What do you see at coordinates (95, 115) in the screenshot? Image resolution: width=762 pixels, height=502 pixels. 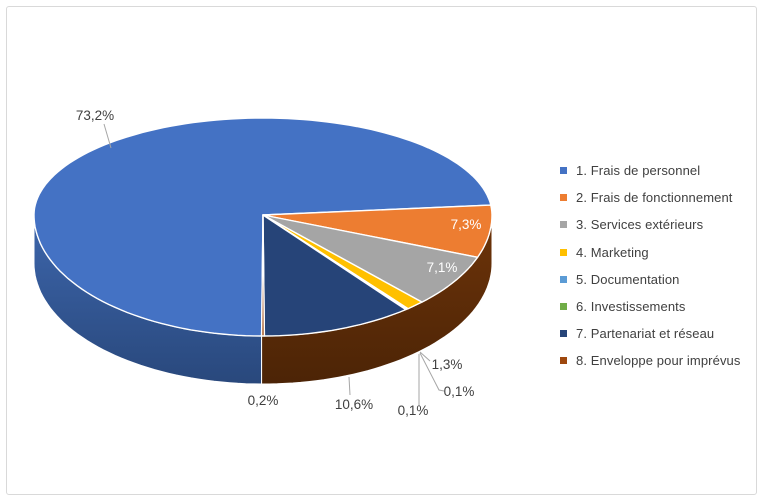 I see `data-label-1: 73,2%` at bounding box center [95, 115].